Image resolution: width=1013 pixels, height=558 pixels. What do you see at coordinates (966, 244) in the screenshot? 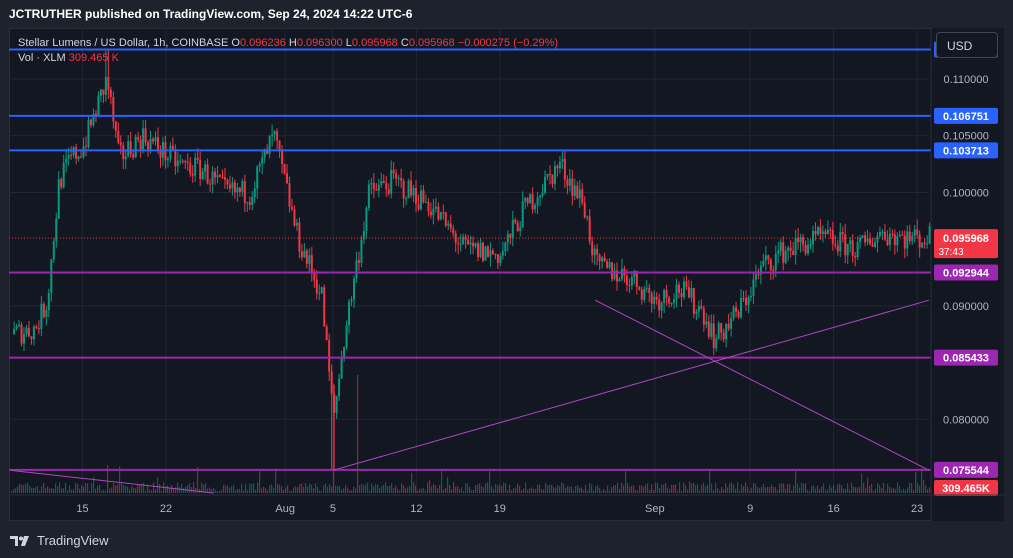
I see `last-price-tag` at bounding box center [966, 244].